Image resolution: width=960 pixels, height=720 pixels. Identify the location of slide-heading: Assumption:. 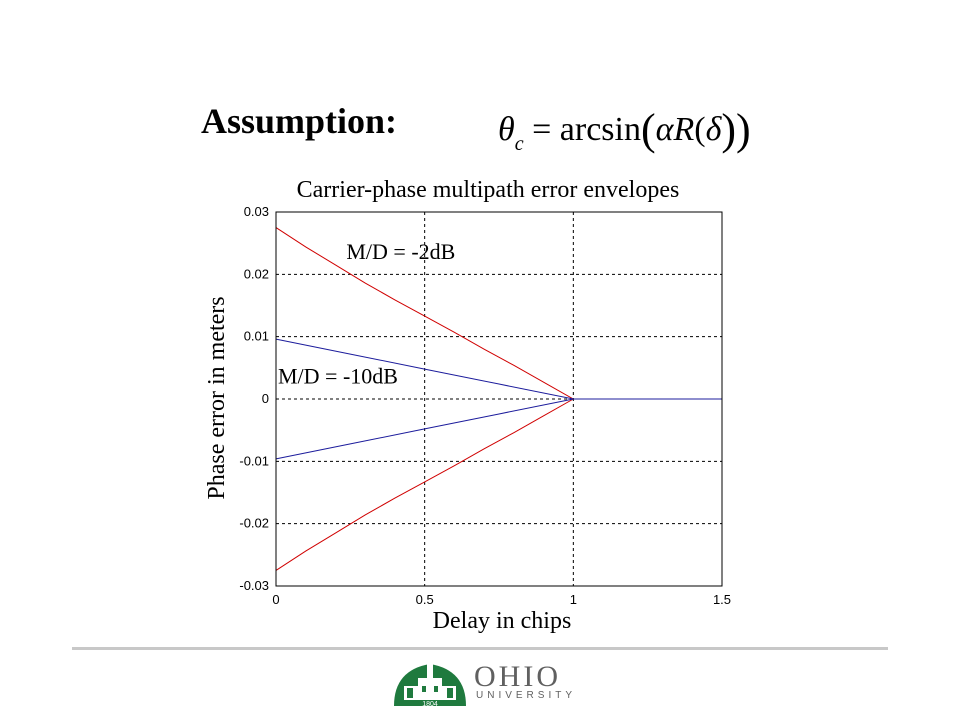
(299, 121).